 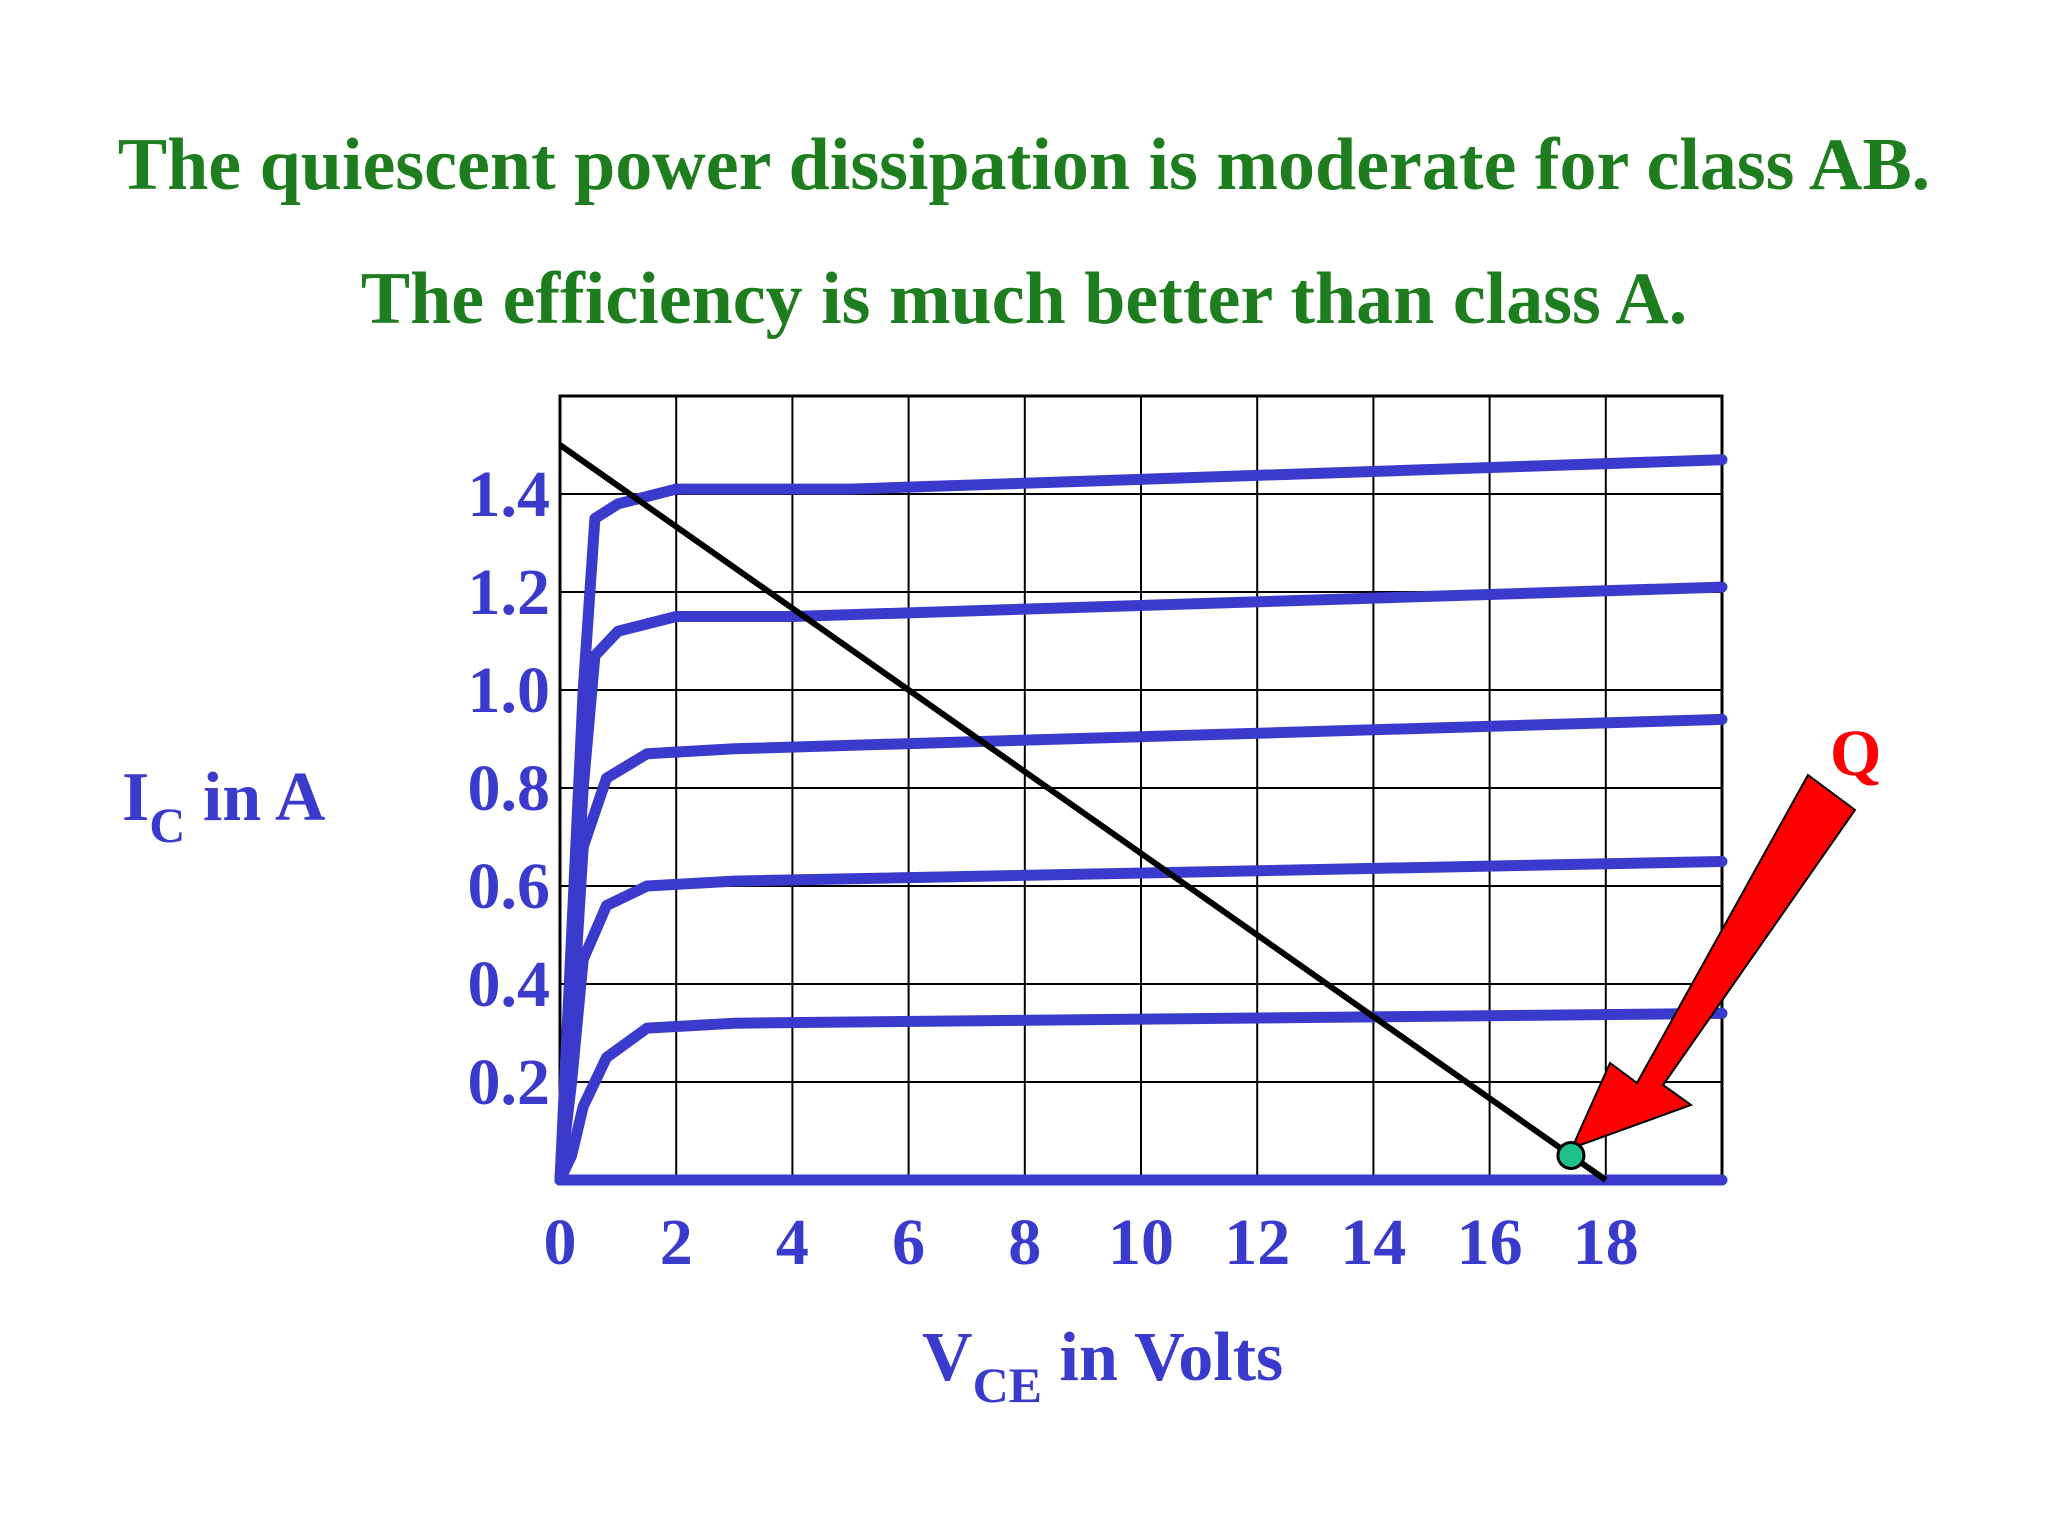 I want to click on x-tick-label: 2, so click(x=676, y=1242).